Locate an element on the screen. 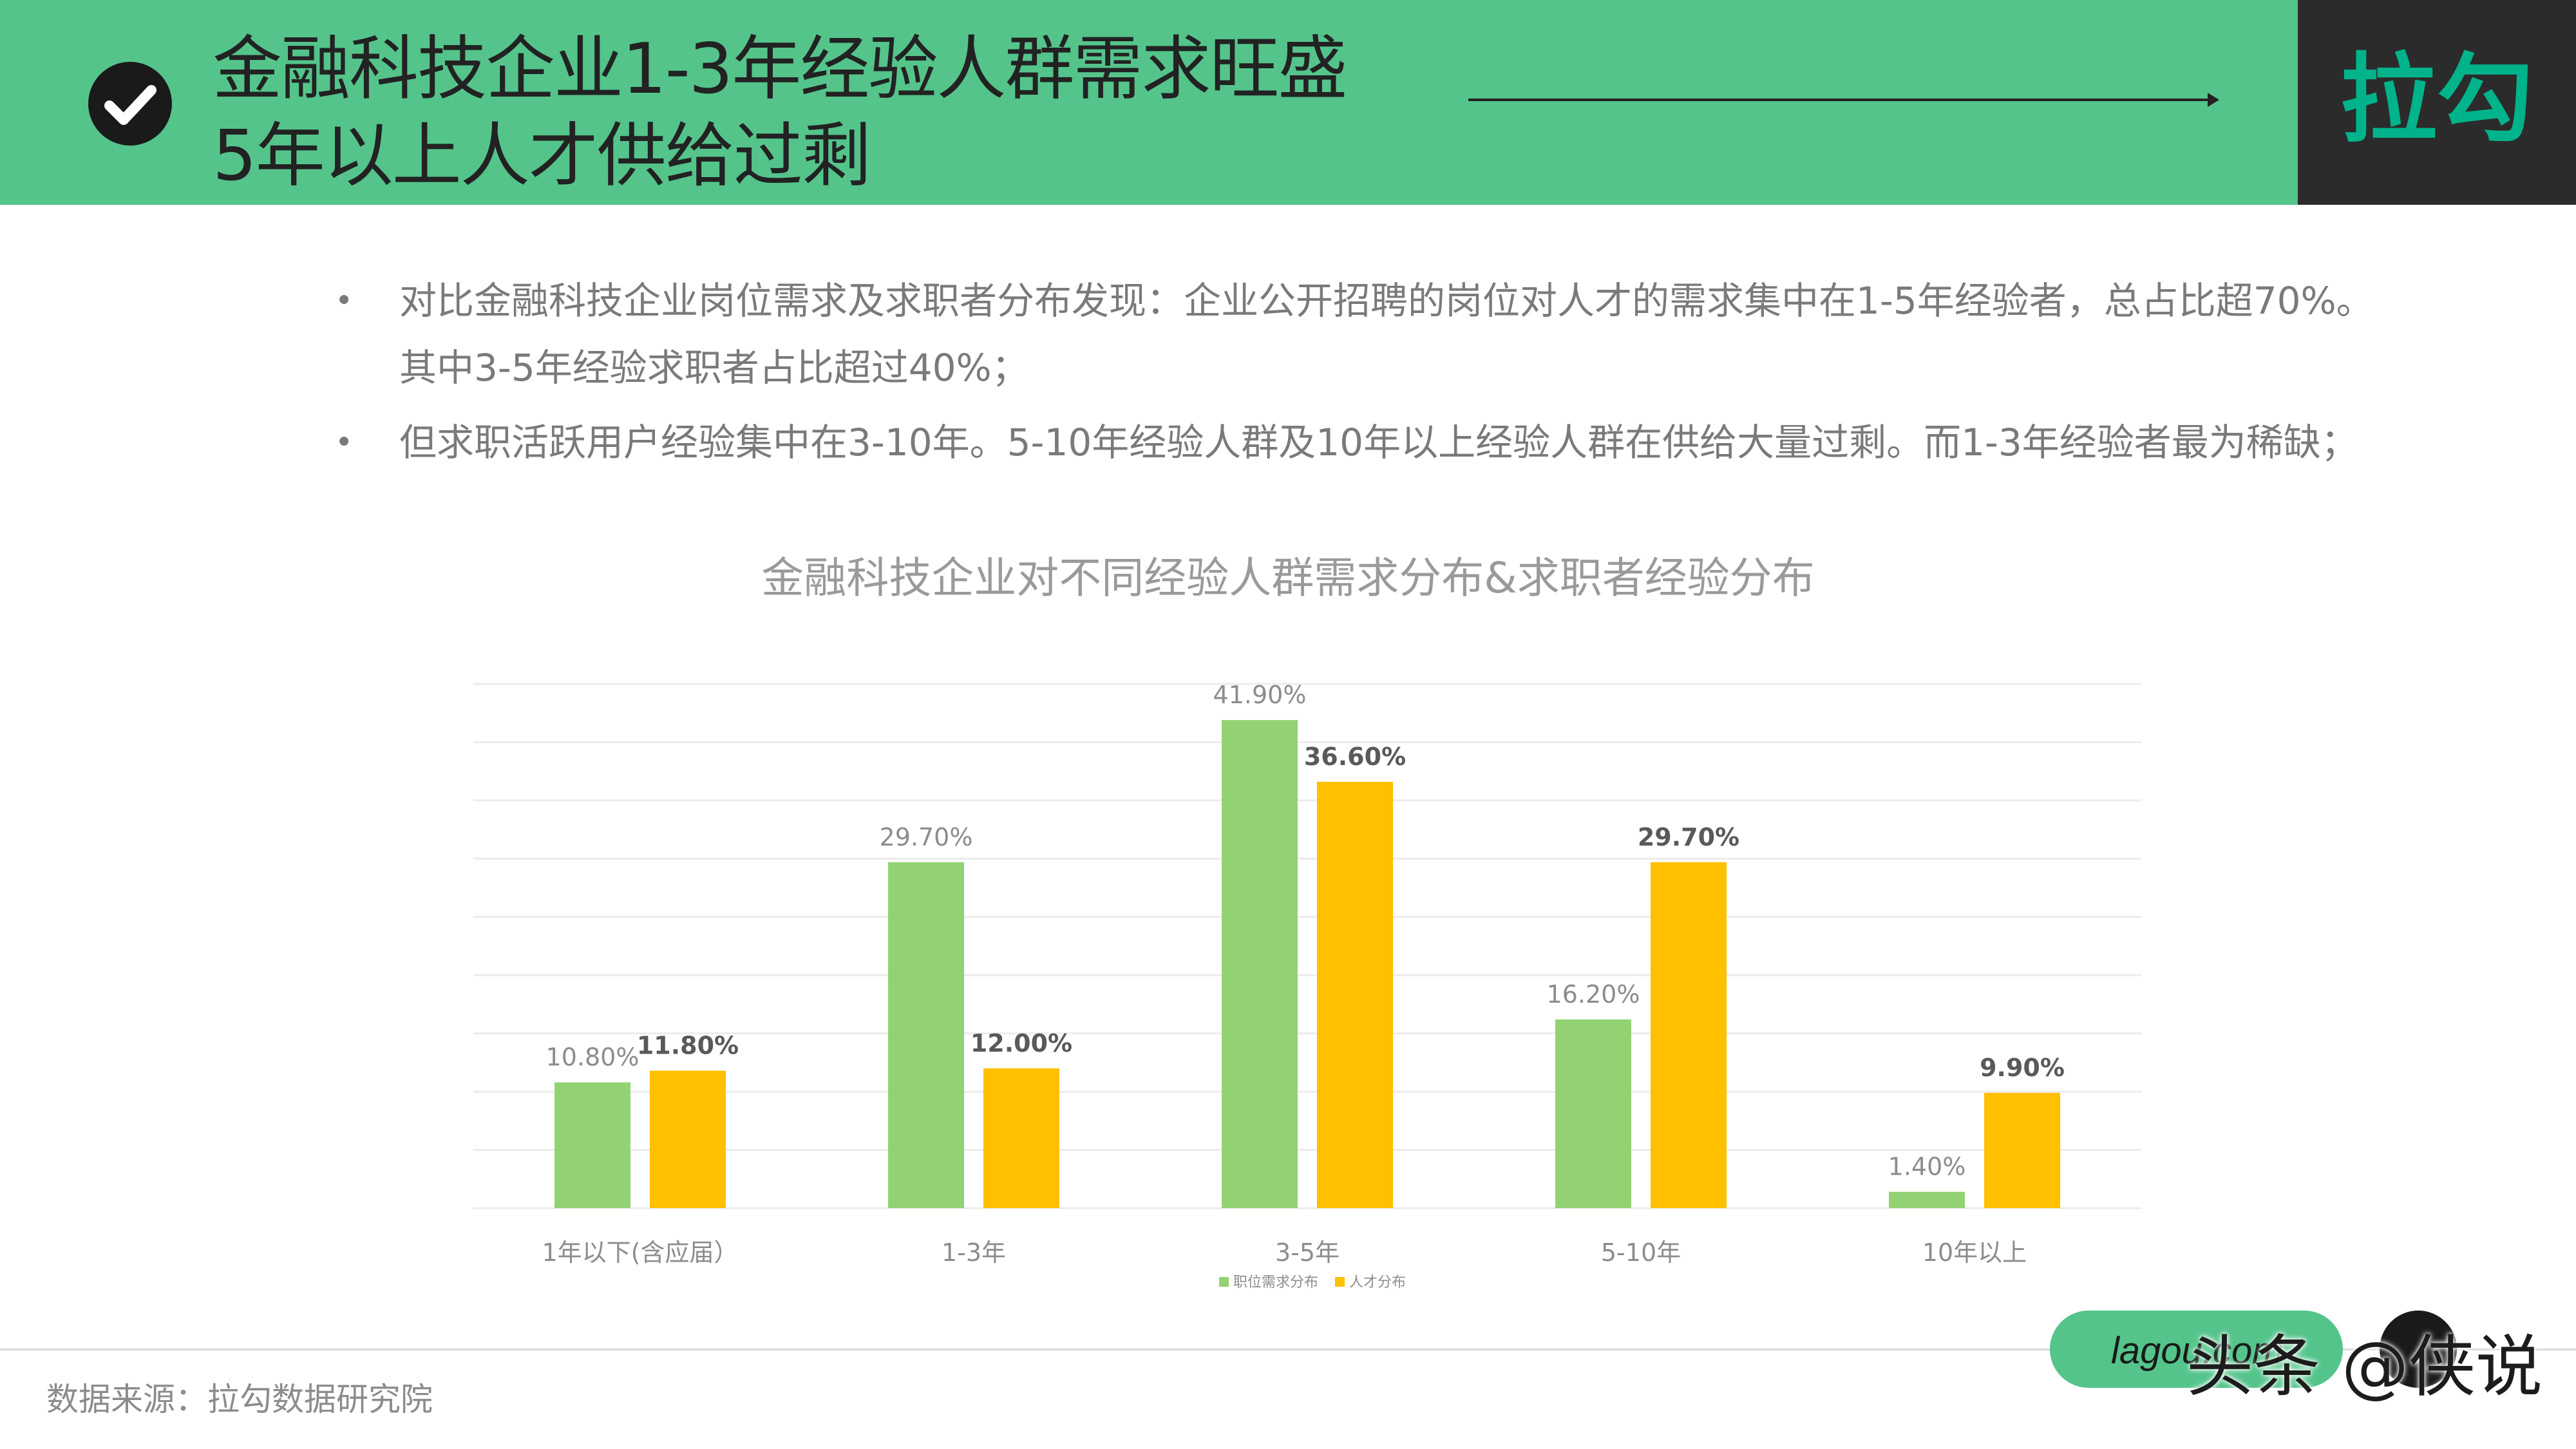  data-label: 1.40% is located at coordinates (1927, 1167).